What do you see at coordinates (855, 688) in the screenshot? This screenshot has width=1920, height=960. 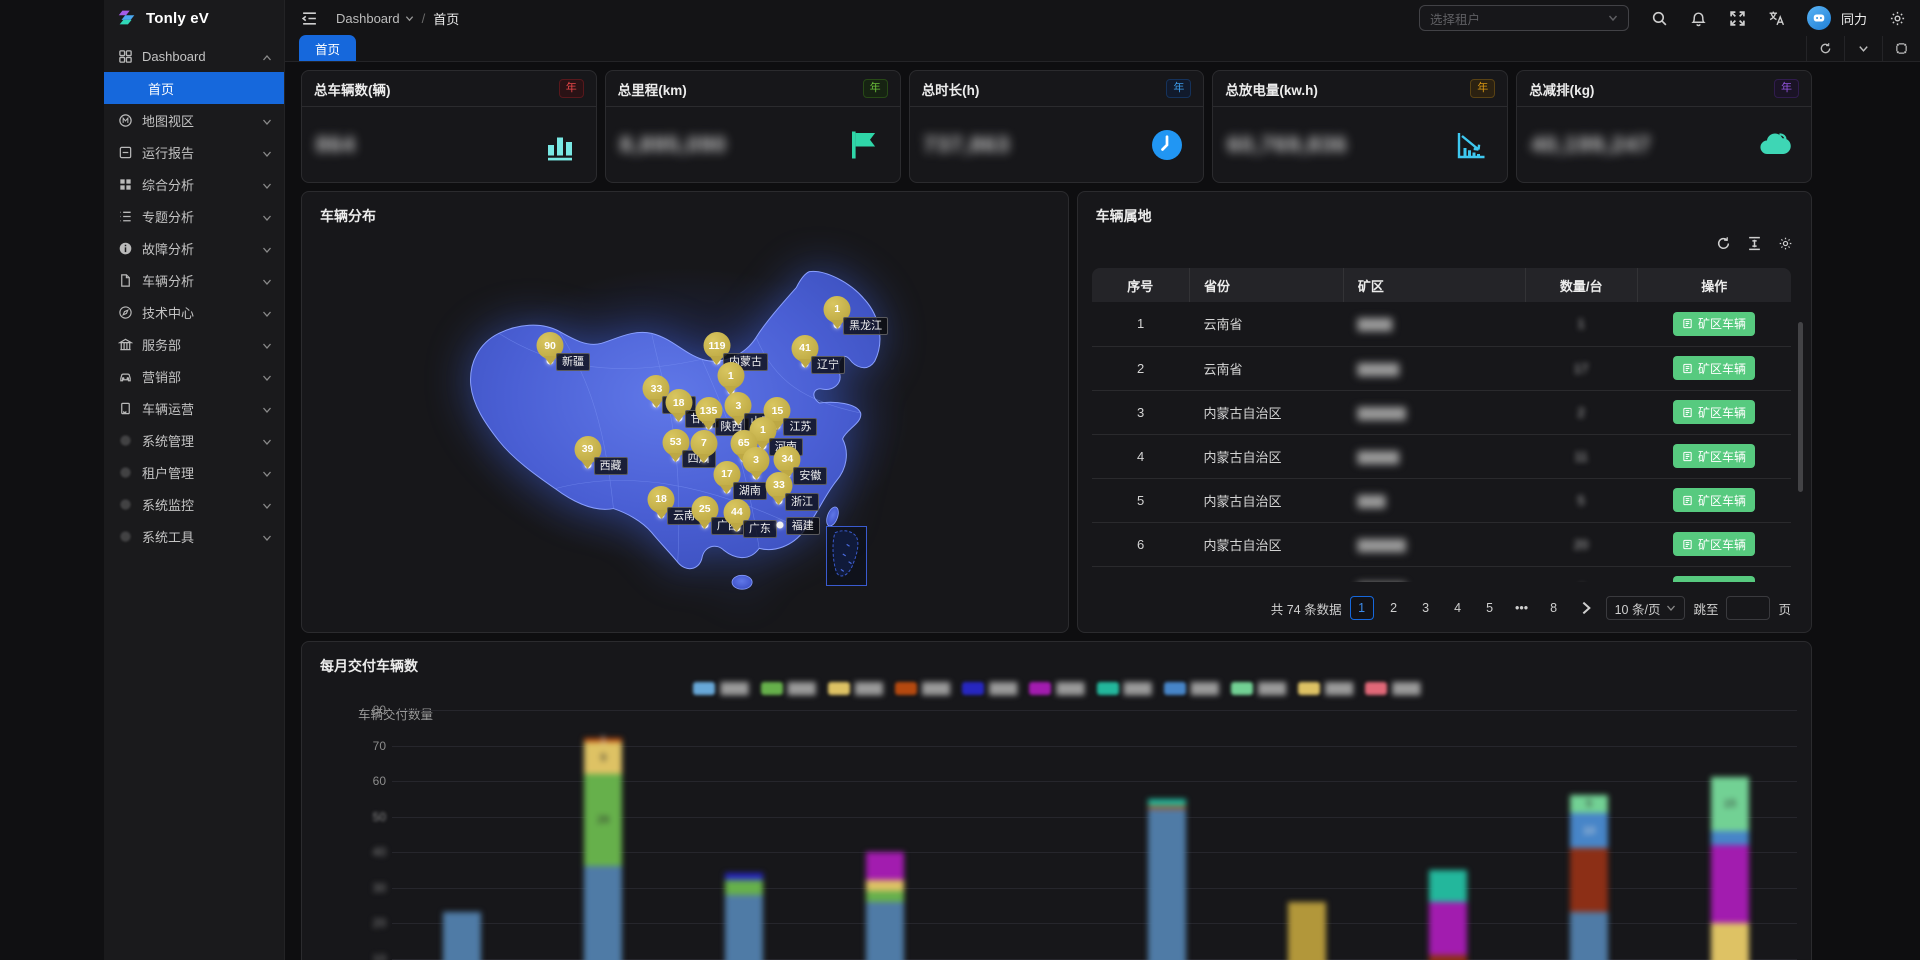 I see `legend-item-2: ████` at bounding box center [855, 688].